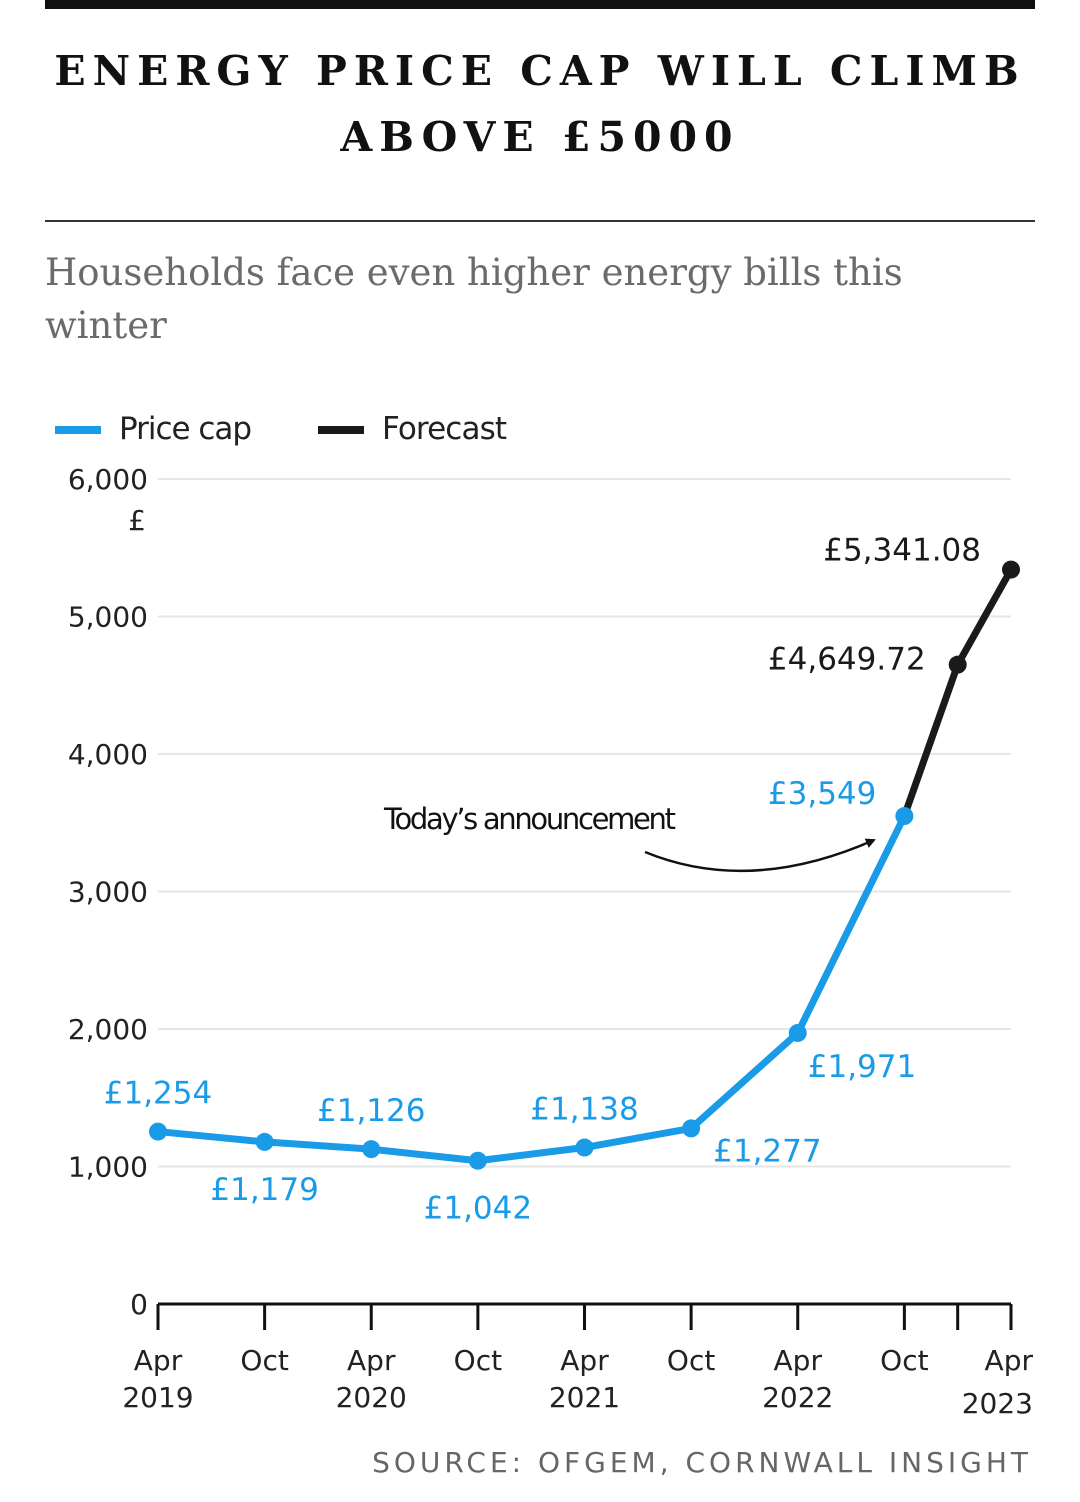 The width and height of the screenshot is (1080, 1502). What do you see at coordinates (137, 520) in the screenshot?
I see `y-axis-unit: £` at bounding box center [137, 520].